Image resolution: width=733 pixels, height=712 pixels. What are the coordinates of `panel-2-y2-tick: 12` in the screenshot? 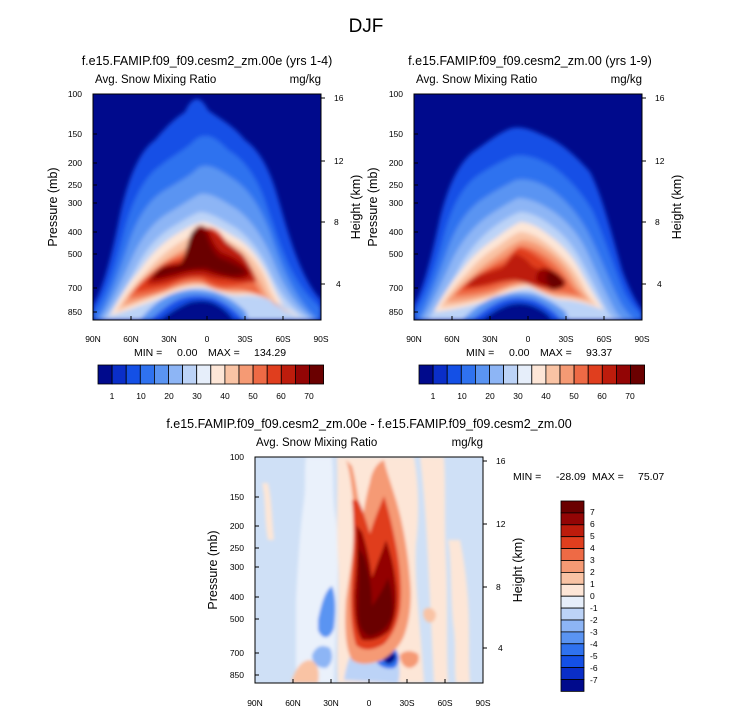 It's located at (660, 161).